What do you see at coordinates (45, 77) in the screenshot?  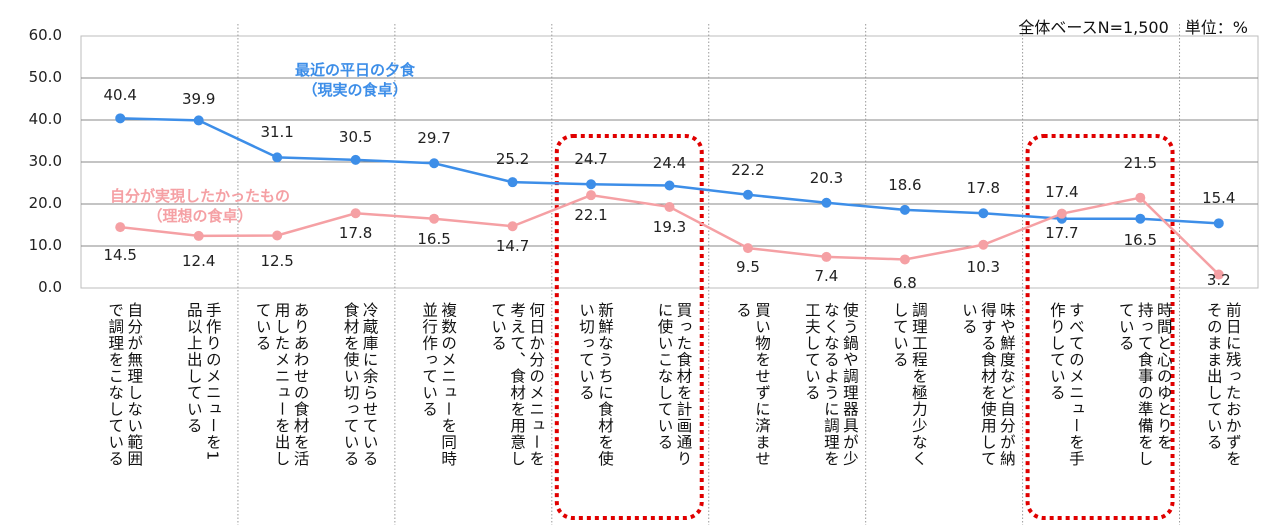 I see `y-tick-label: 50.0` at bounding box center [45, 77].